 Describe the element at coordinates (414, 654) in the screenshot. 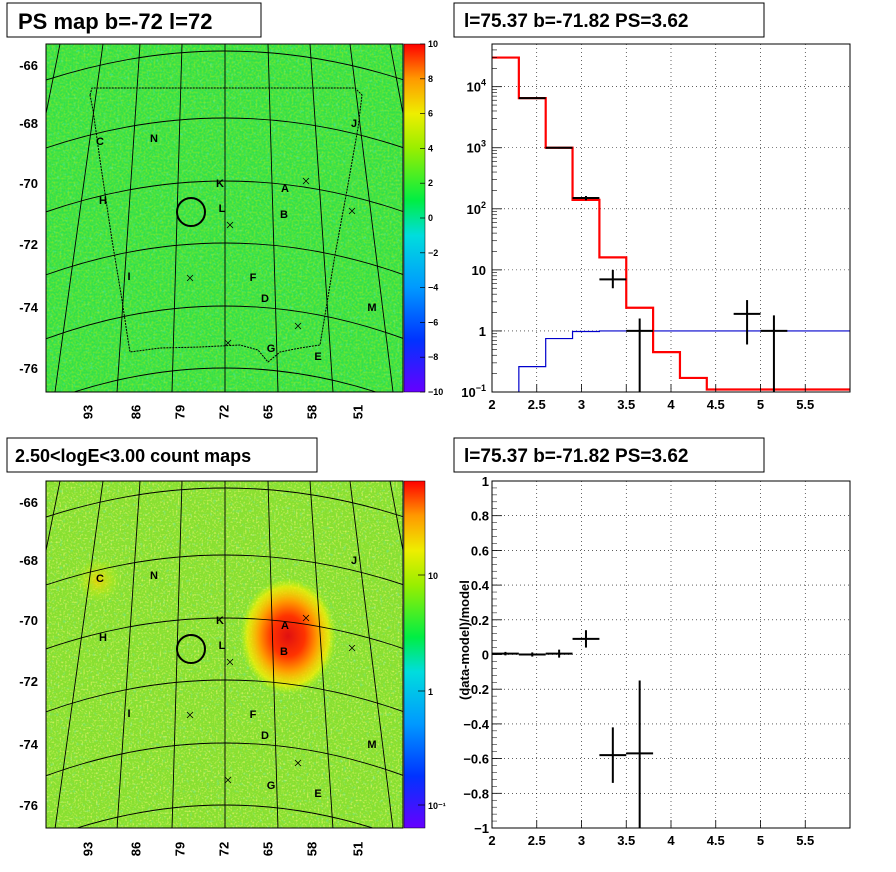

I see `count-colorbar` at that location.